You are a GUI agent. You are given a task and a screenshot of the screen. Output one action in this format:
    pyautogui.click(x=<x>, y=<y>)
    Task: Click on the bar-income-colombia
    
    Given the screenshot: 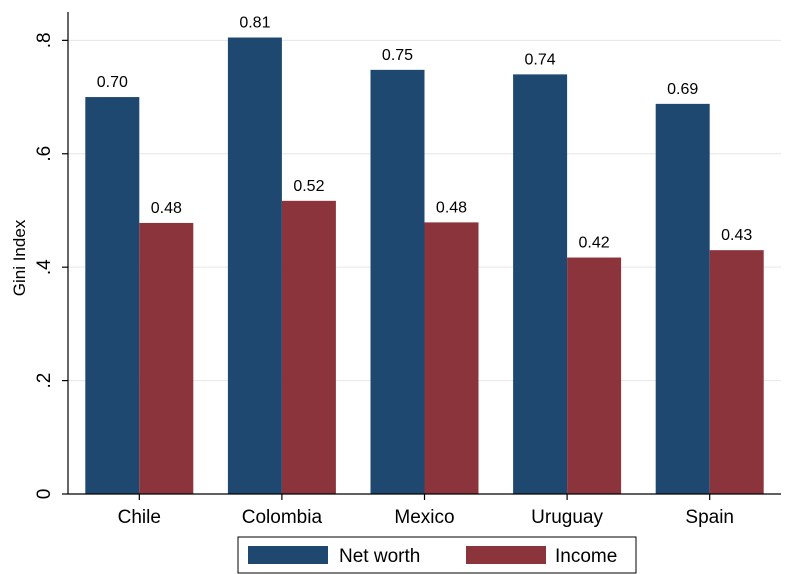 What is the action you would take?
    pyautogui.click(x=308, y=347)
    